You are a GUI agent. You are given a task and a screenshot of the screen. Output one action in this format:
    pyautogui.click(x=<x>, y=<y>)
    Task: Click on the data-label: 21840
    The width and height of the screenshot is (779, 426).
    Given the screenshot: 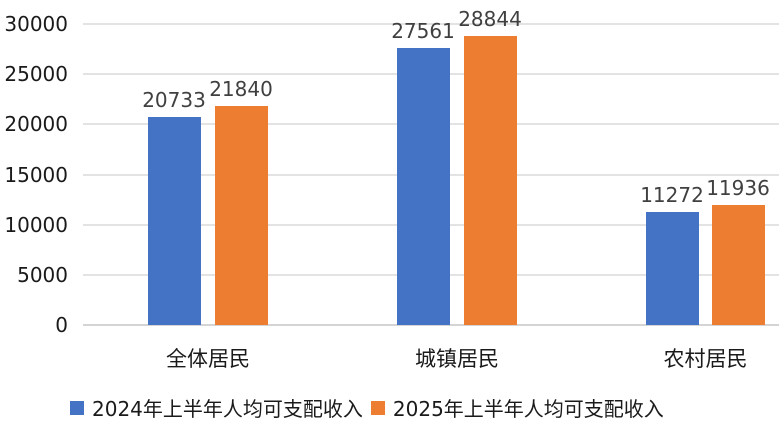 What is the action you would take?
    pyautogui.click(x=241, y=88)
    